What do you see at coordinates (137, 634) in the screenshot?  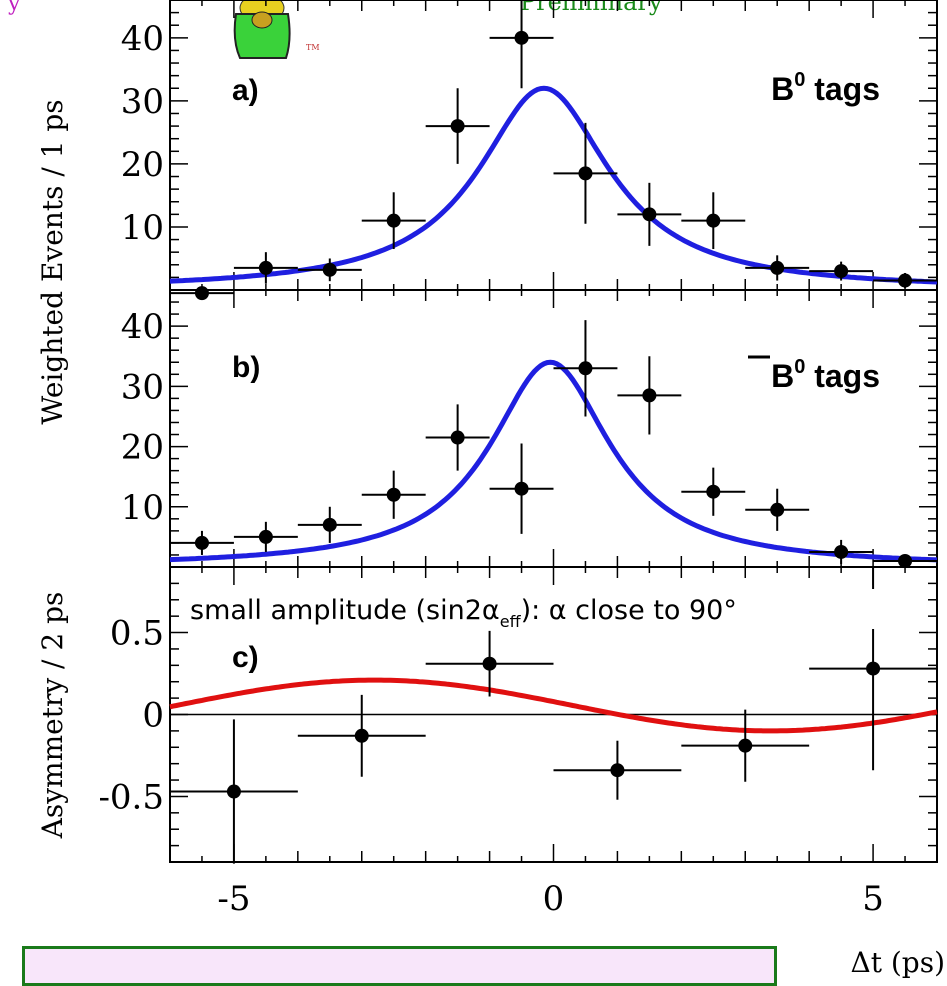 I see `y-tick-label: 0.5` at bounding box center [137, 634].